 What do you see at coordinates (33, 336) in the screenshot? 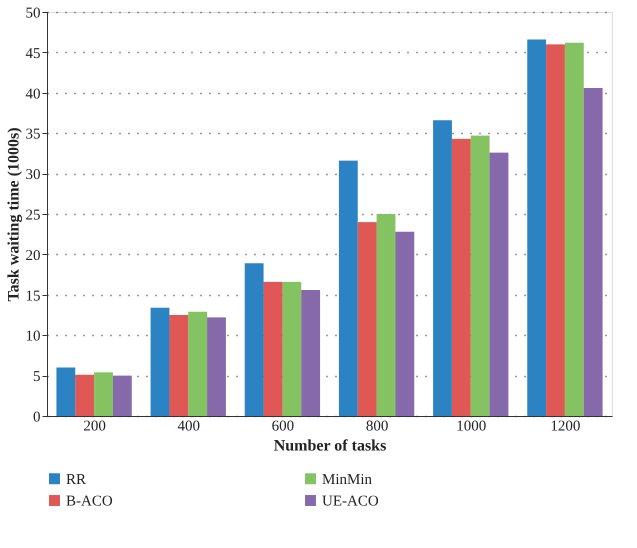
I see `y-tick-label: 10` at bounding box center [33, 336].